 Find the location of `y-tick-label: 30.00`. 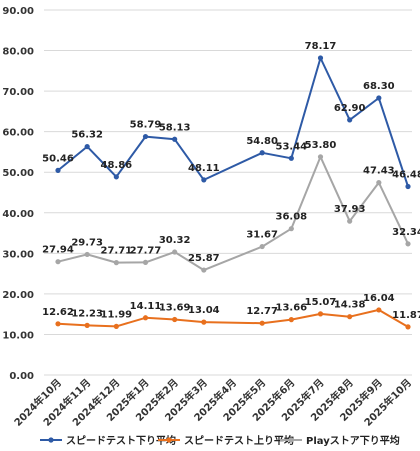

y-tick-label: 30.00 is located at coordinates (18, 254).